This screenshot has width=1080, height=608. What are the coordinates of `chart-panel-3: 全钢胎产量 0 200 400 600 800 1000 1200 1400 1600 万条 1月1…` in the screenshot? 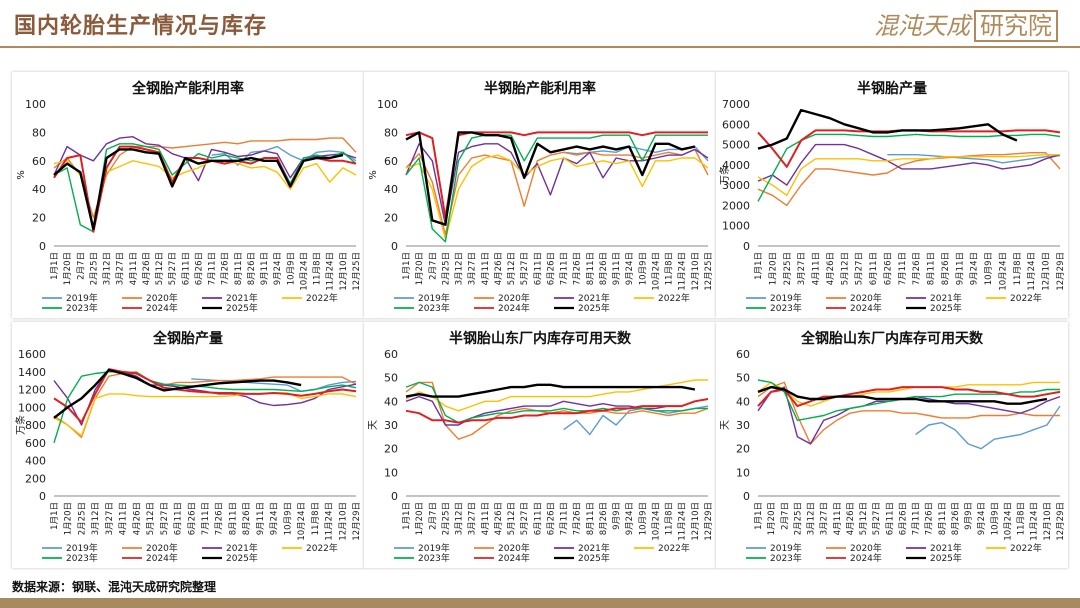 It's located at (188, 445).